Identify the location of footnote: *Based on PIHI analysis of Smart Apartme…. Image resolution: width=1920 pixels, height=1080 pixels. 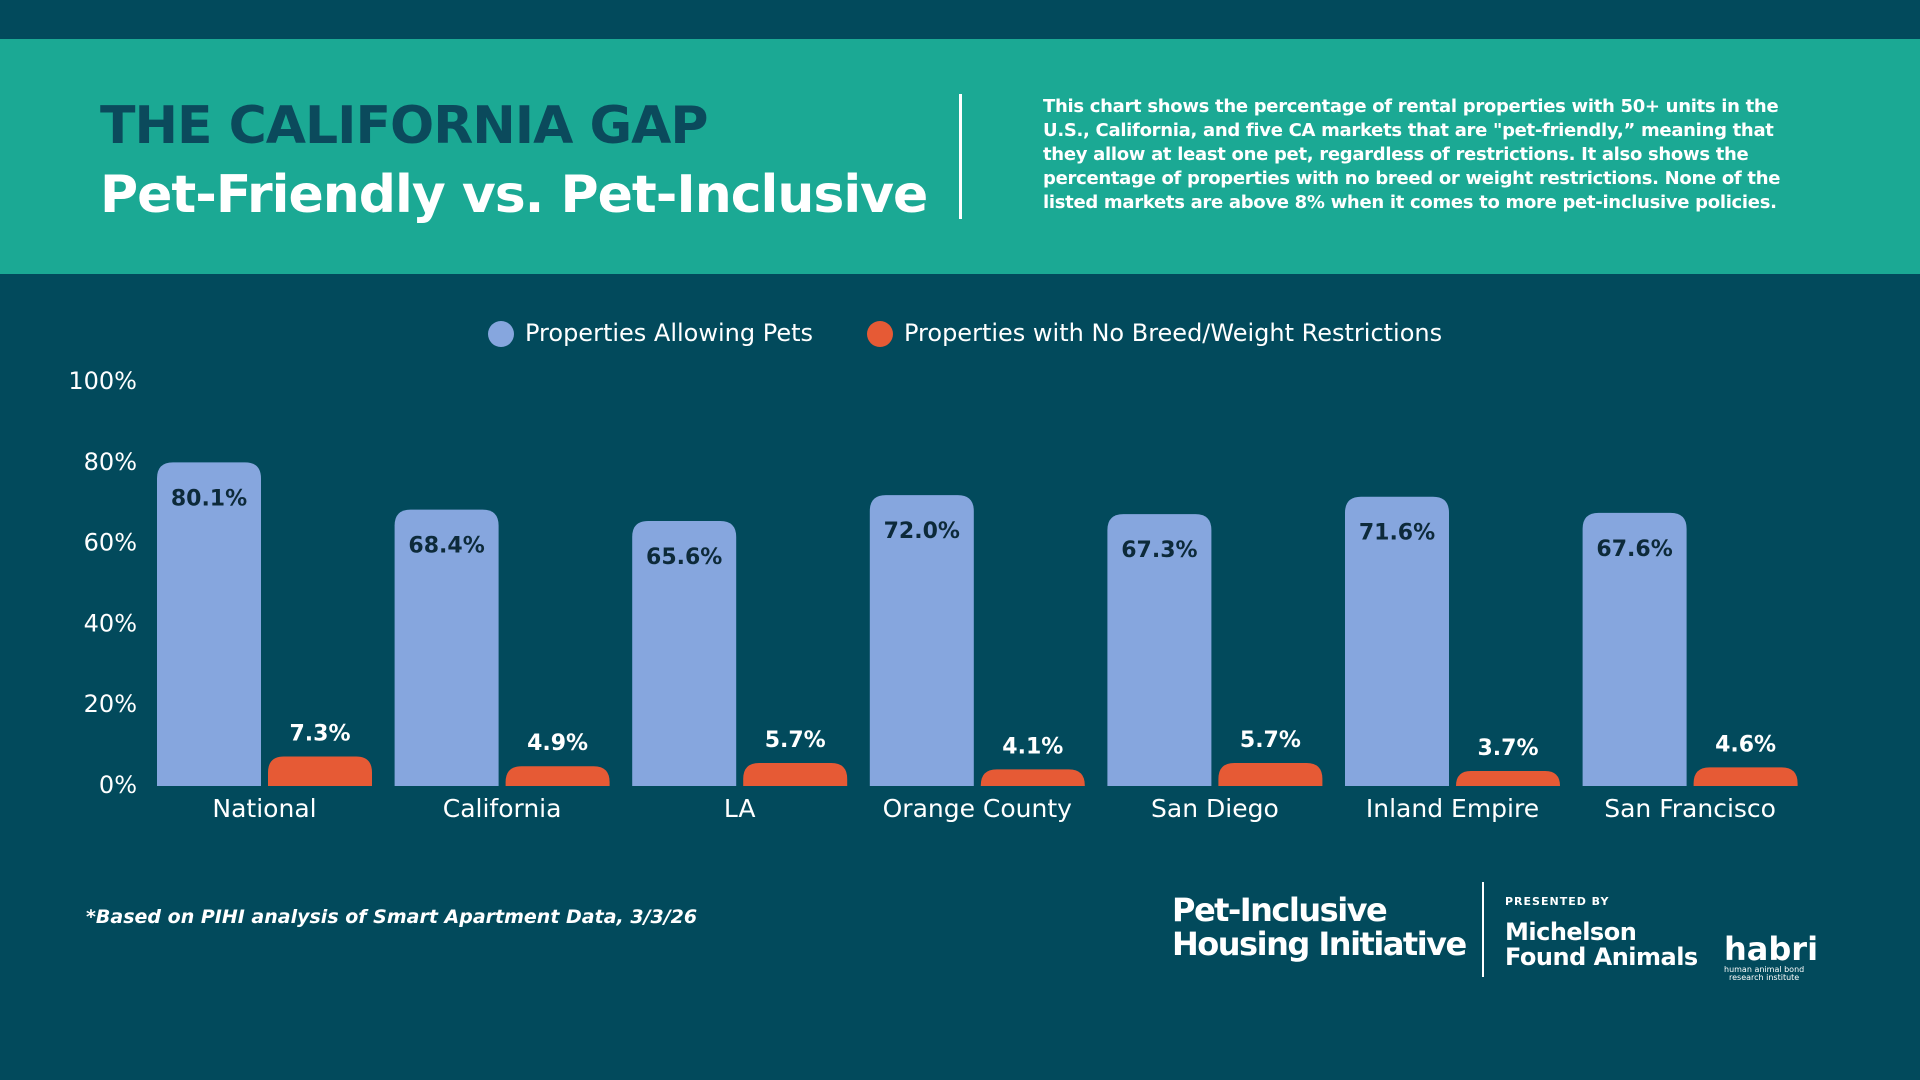
(392, 917).